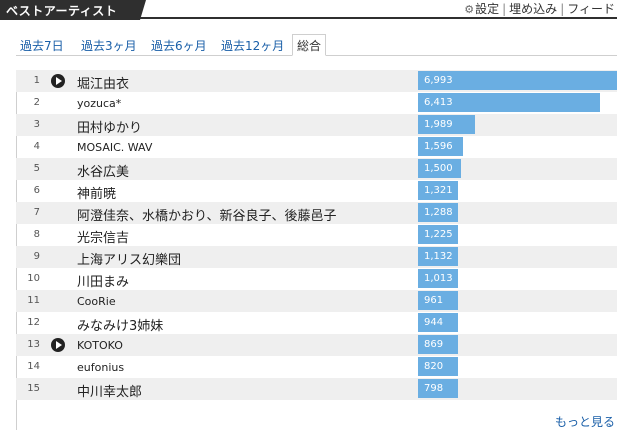  What do you see at coordinates (103, 84) in the screenshot?
I see `artist-name: 堀江由衣` at bounding box center [103, 84].